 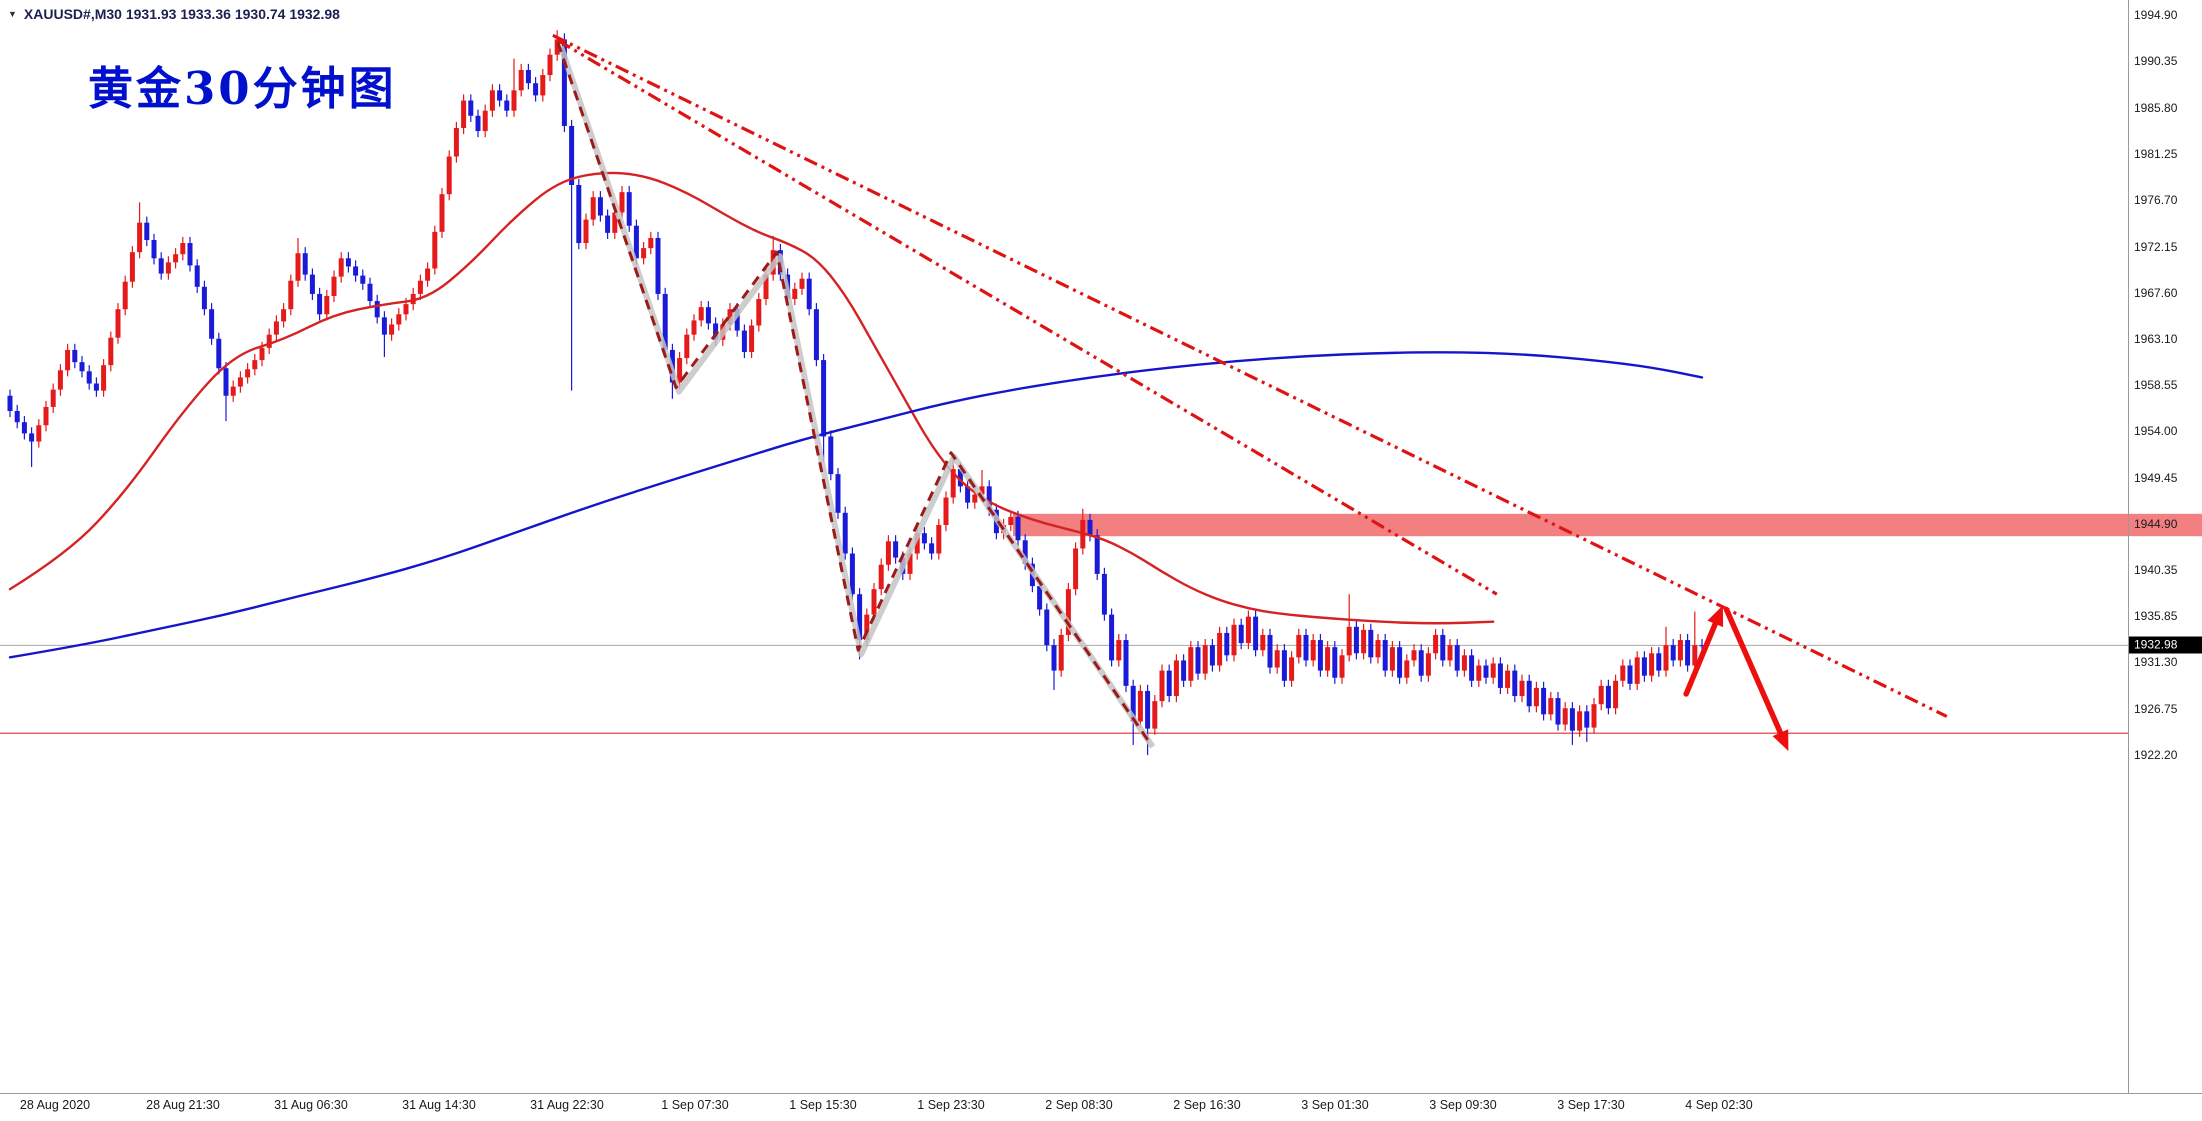 I want to click on symbol-dropdown-icon: ▼, so click(x=12, y=14).